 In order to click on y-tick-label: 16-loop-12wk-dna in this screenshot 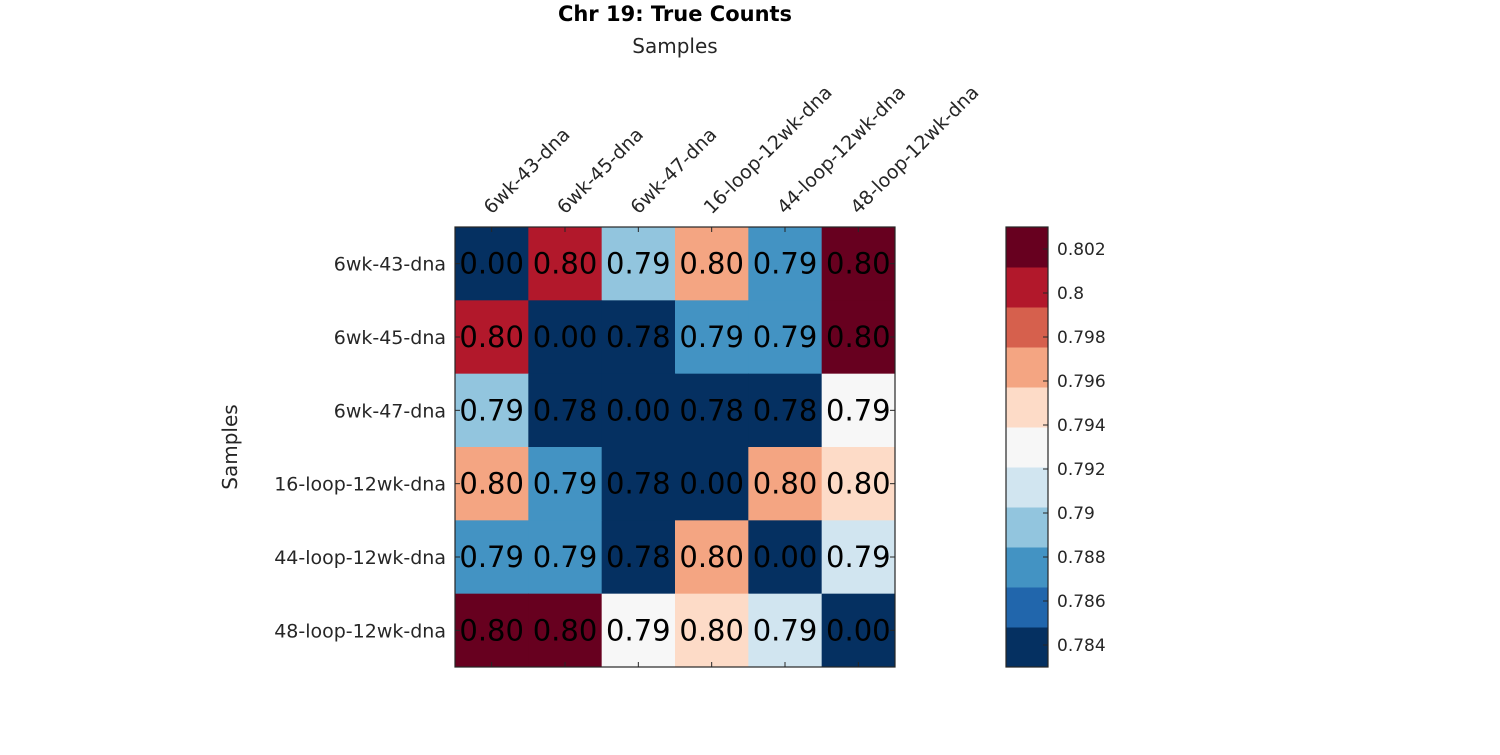, I will do `click(360, 485)`.